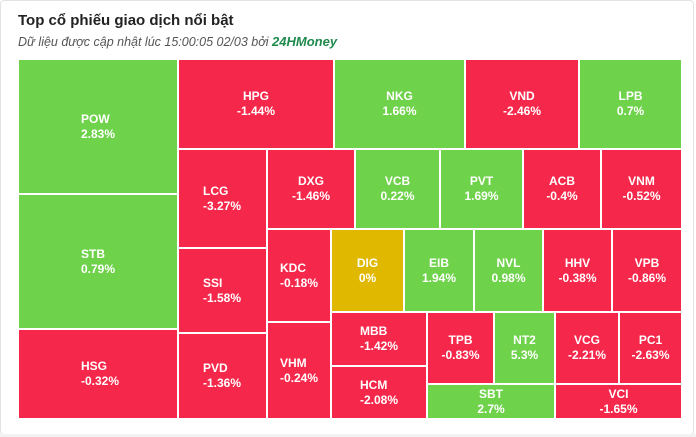  I want to click on tile-vcg: VCG -2.21%, so click(587, 348).